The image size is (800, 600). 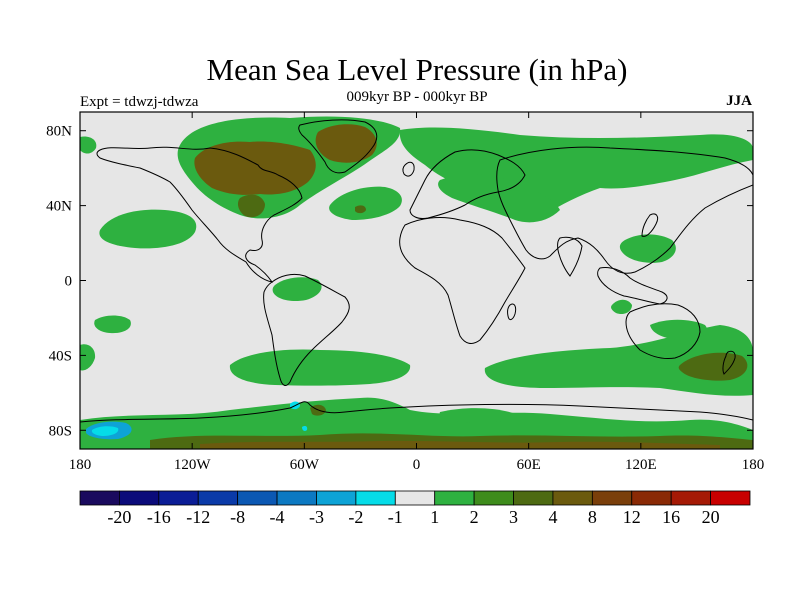 What do you see at coordinates (671, 517) in the screenshot?
I see `colorbar-label: 16` at bounding box center [671, 517].